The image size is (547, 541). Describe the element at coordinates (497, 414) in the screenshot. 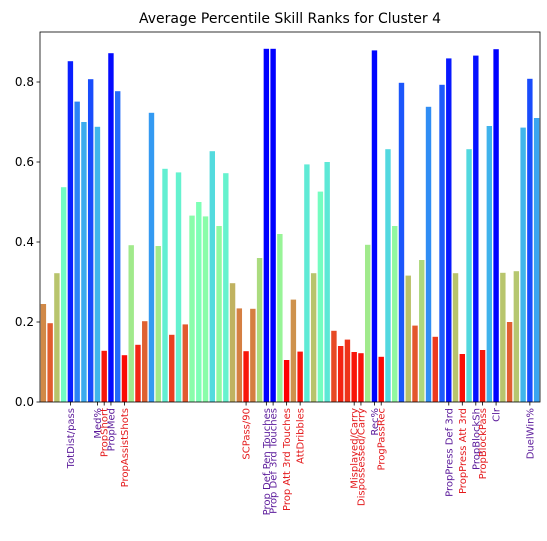

I see `x-tick-label: Clr` at that location.